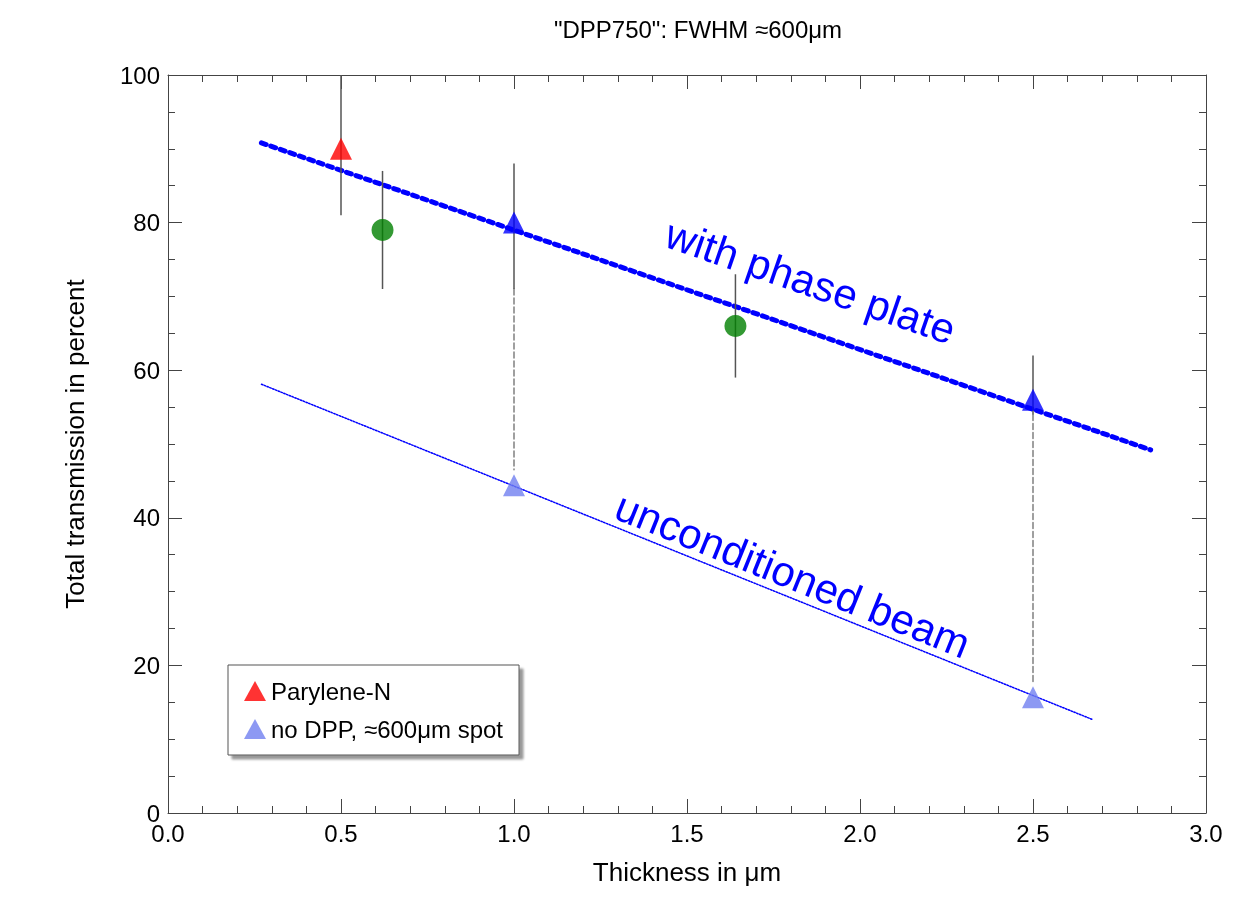 Image resolution: width=1240 pixels, height=903 pixels. What do you see at coordinates (331, 691) in the screenshot?
I see `legend-label: Parylene-N` at bounding box center [331, 691].